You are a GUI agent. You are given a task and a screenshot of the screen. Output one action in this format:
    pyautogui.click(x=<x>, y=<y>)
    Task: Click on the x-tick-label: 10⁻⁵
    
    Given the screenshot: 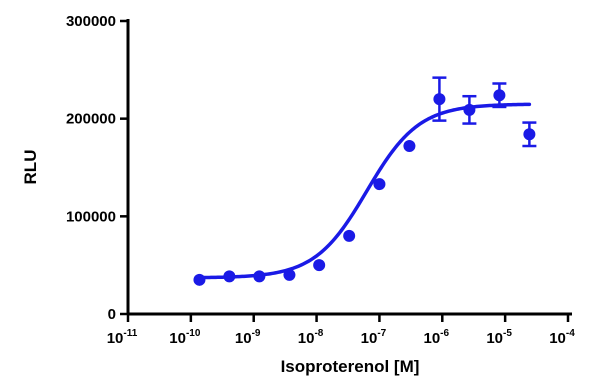 What is the action you would take?
    pyautogui.click(x=499, y=337)
    